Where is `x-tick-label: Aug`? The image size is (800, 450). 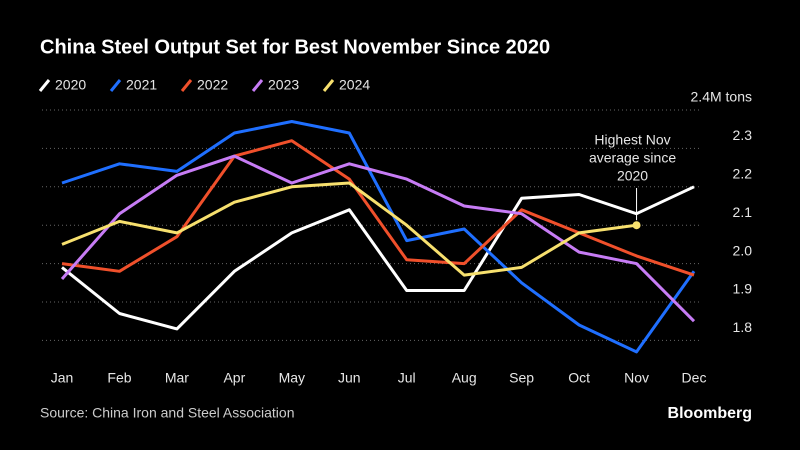
x-tick-label: Aug is located at coordinates (464, 378).